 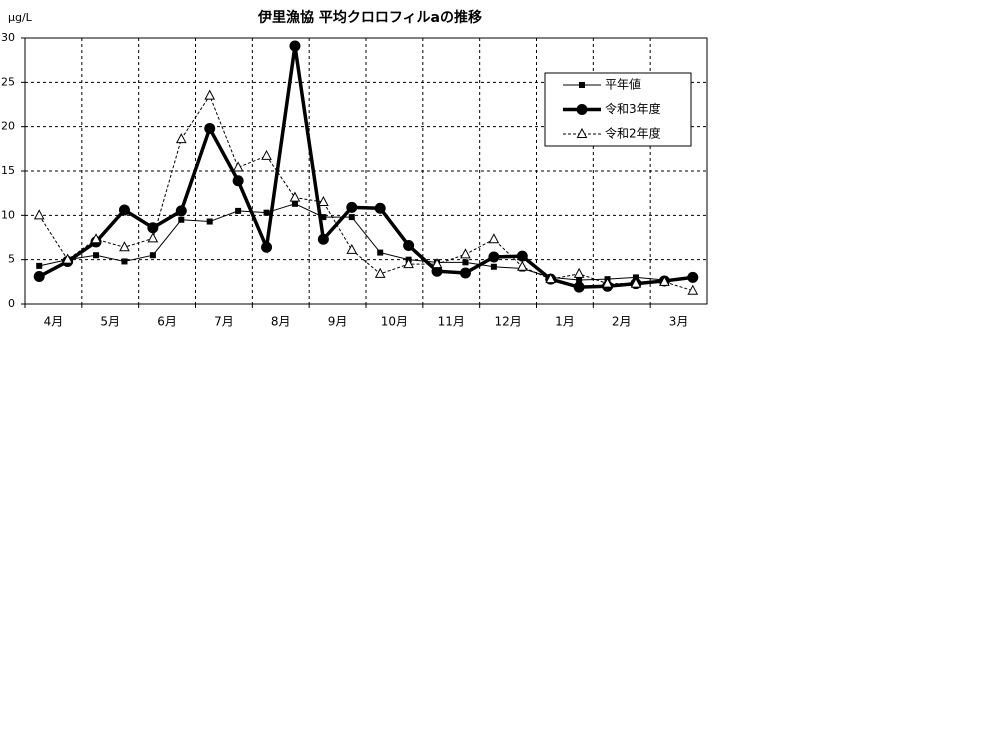 I want to click on series-line, so click(x=366, y=242).